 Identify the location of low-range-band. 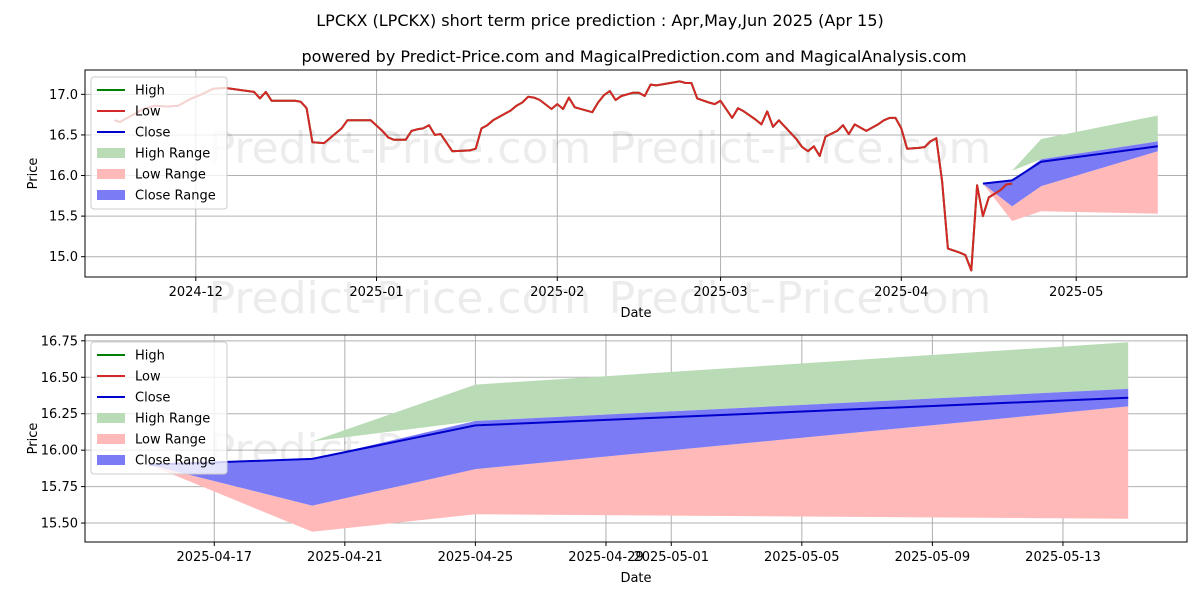
(1070, 186).